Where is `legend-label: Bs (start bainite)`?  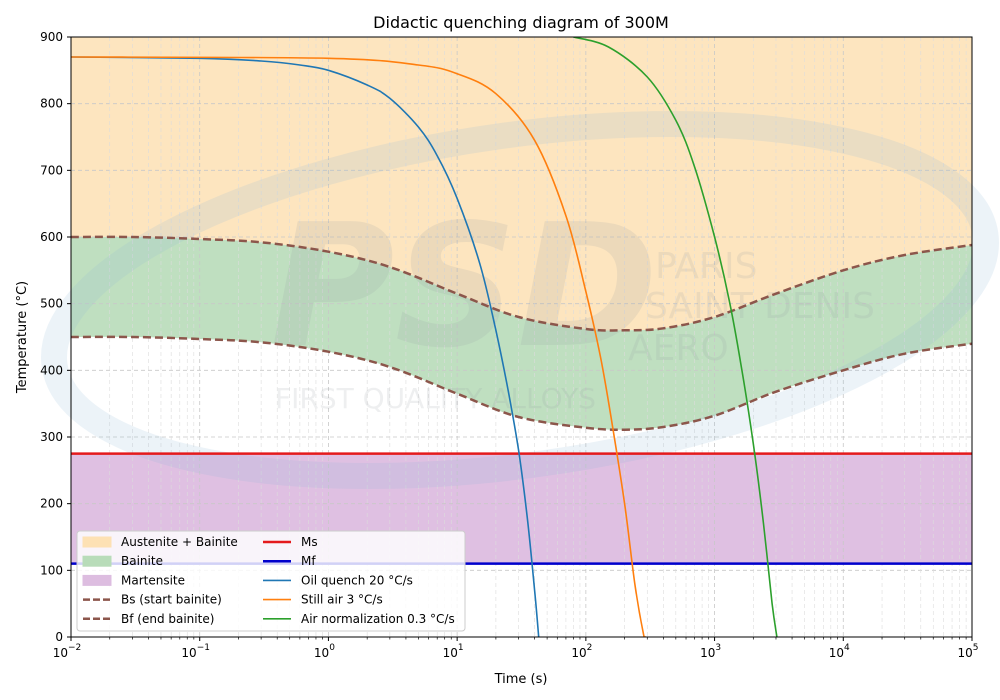 legend-label: Bs (start bainite) is located at coordinates (171, 600).